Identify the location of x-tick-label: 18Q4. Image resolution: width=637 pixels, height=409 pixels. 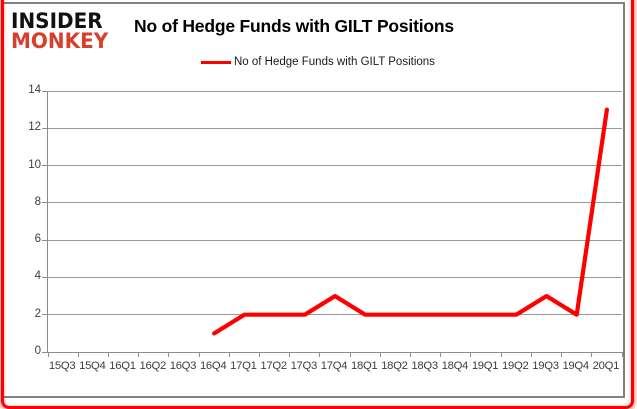
(455, 366).